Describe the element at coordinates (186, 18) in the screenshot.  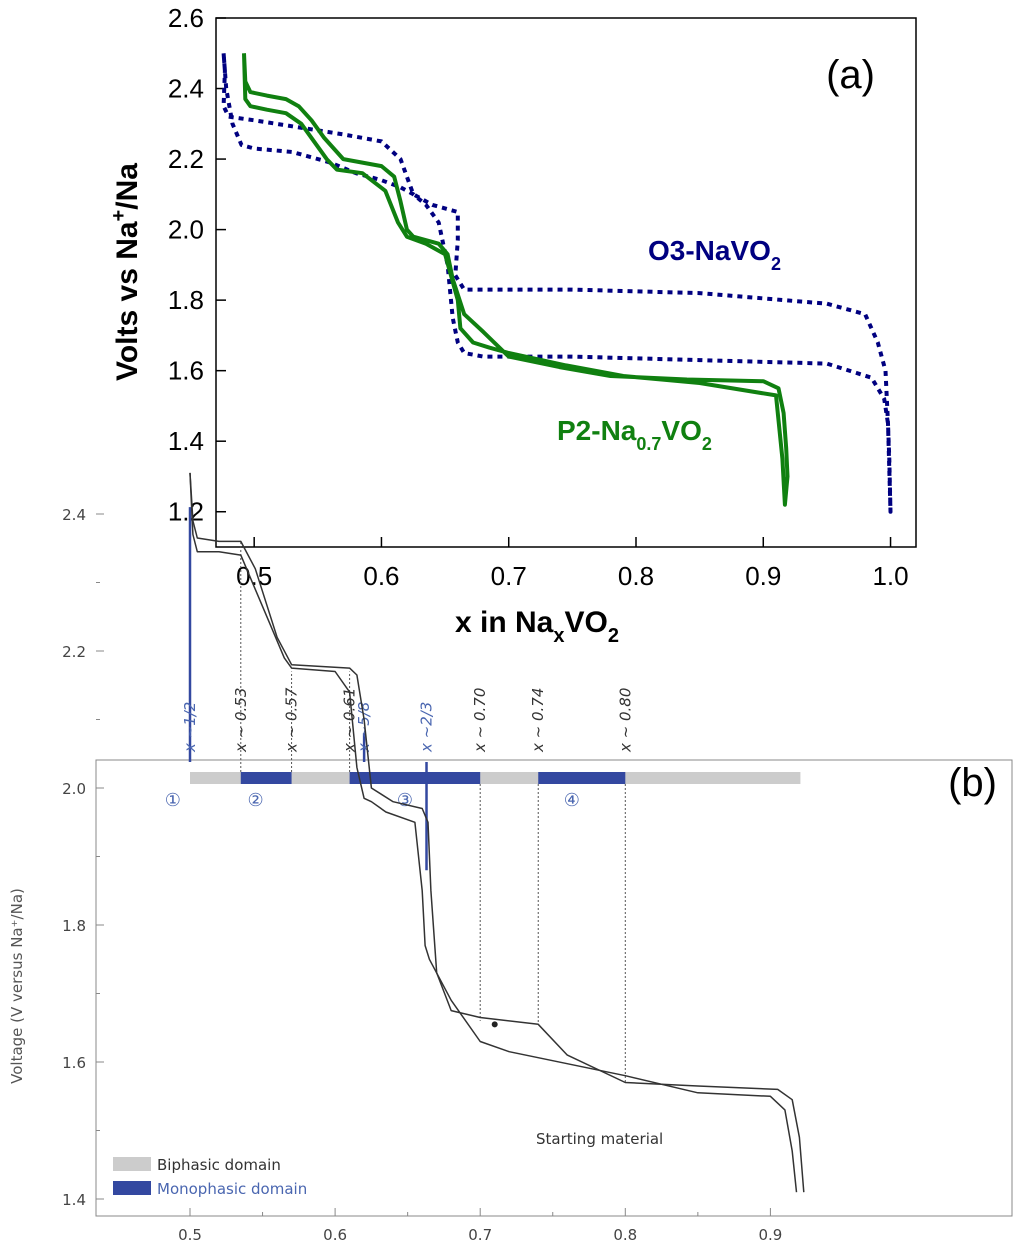
I see `y-tick-label: 2.6` at that location.